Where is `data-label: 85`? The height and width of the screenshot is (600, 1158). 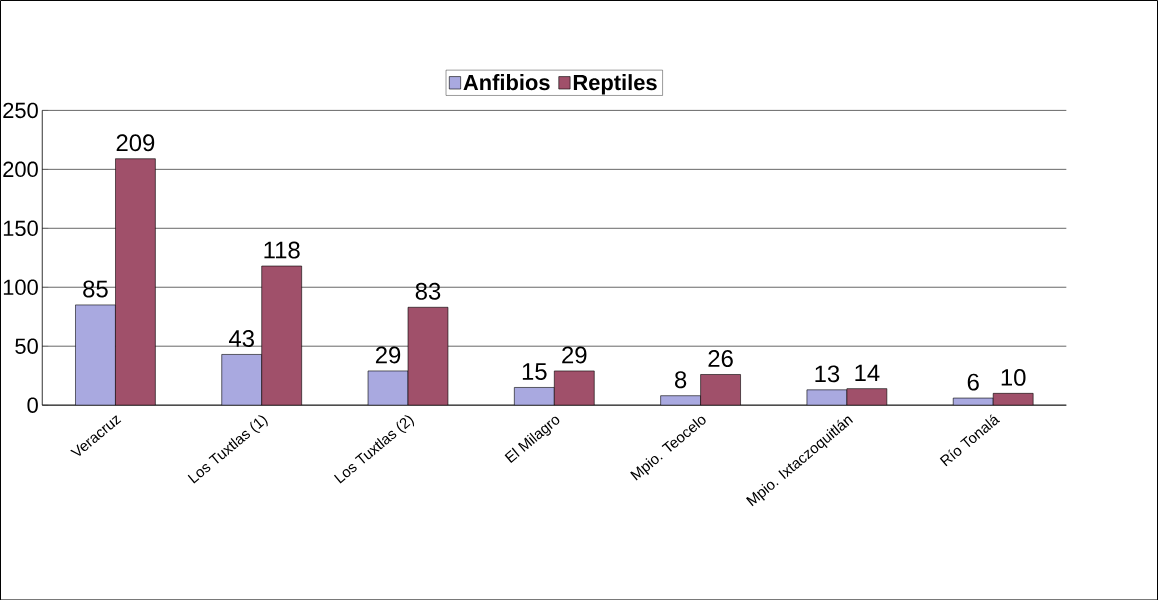 data-label: 85 is located at coordinates (95, 289).